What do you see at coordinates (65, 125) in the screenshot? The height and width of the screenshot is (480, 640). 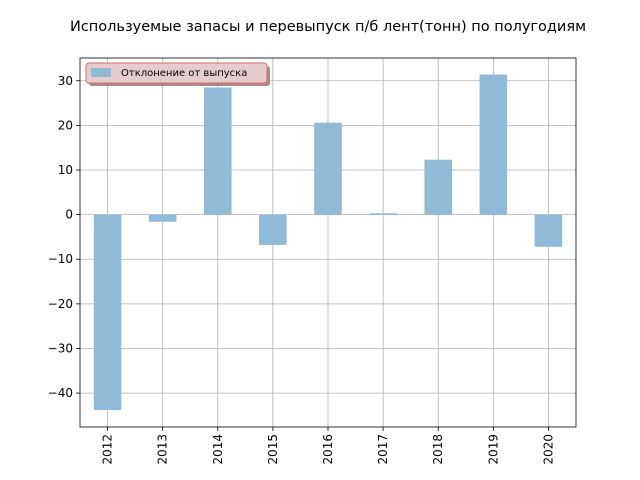 I see `y-tick-label: 20` at bounding box center [65, 125].